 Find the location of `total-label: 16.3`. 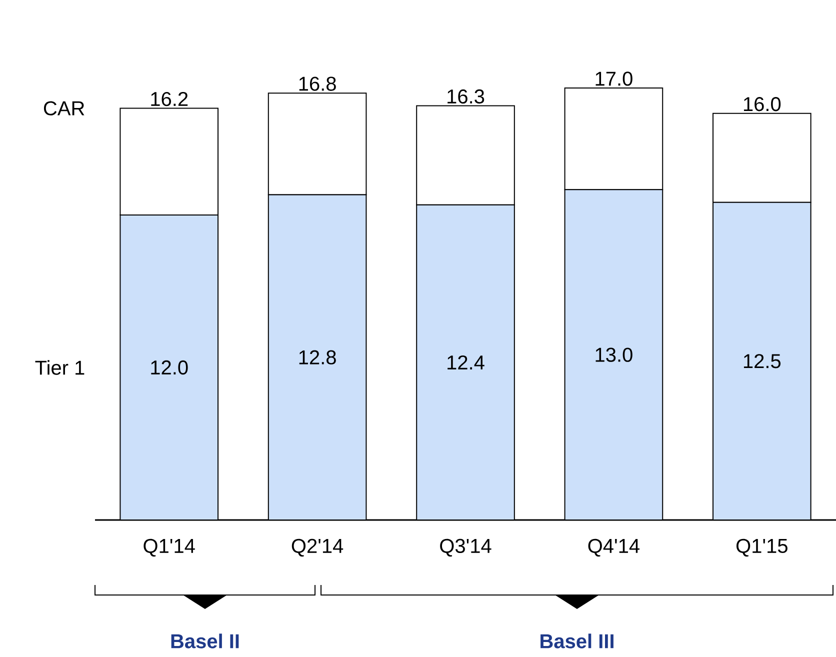

total-label: 16.3 is located at coordinates (466, 96).